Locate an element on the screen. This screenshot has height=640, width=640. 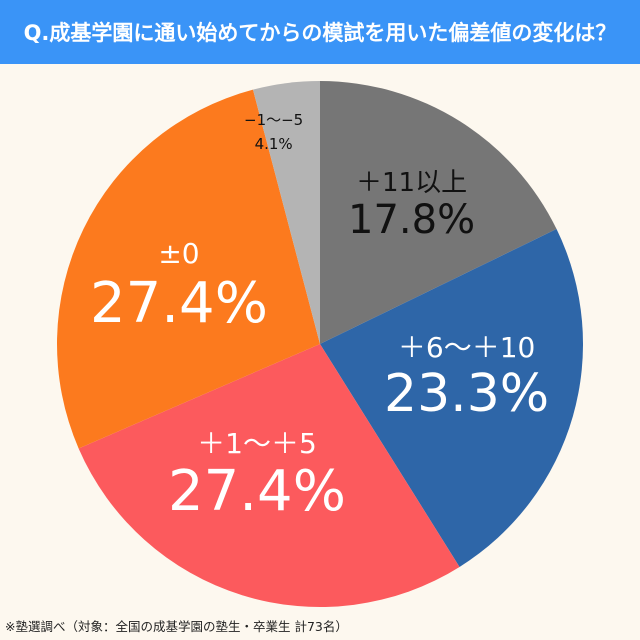
slice-percent: 4.1% is located at coordinates (273, 144).